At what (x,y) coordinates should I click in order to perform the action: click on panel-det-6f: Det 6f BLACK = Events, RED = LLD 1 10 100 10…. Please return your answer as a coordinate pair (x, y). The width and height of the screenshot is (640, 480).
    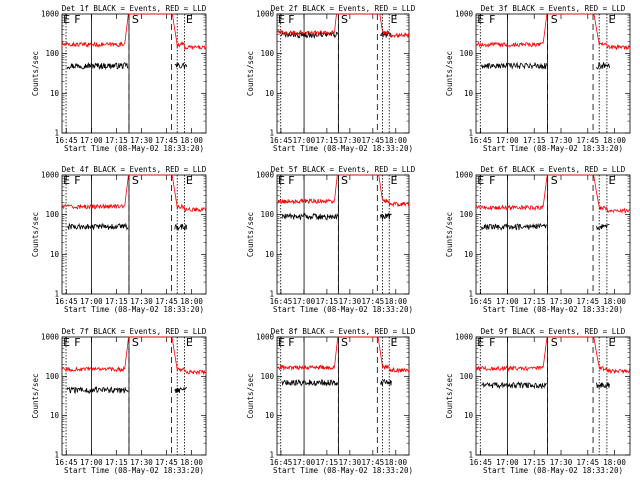
    Looking at the image, I should click on (538, 239).